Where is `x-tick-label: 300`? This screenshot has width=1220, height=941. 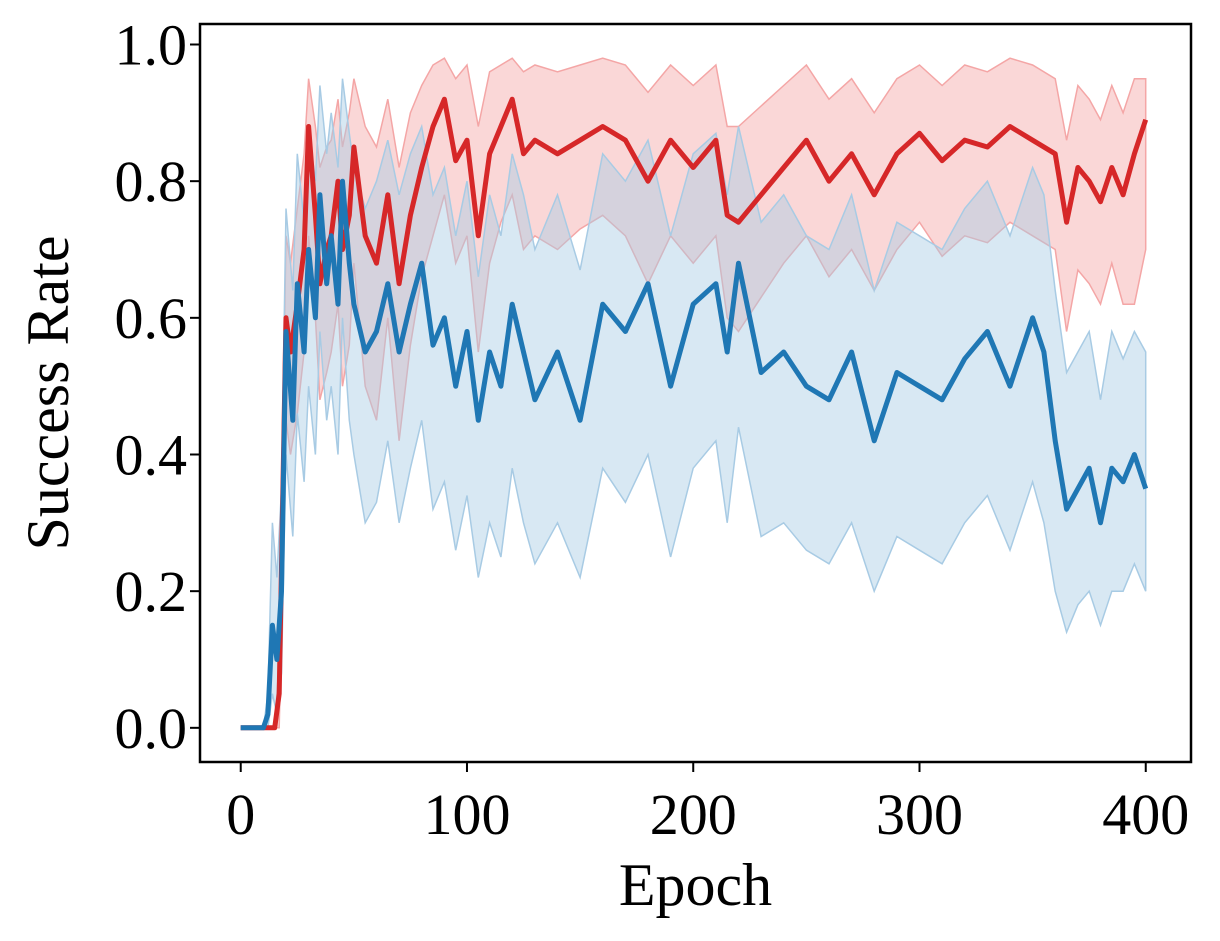 x-tick-label: 300 is located at coordinates (919, 814).